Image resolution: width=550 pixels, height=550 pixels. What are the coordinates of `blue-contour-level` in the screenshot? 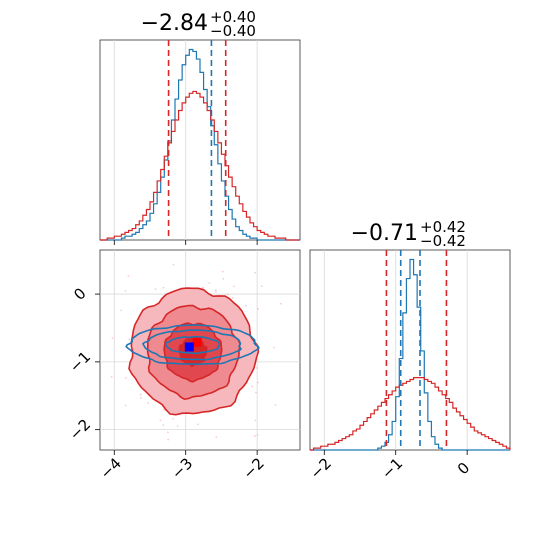 It's located at (192, 345).